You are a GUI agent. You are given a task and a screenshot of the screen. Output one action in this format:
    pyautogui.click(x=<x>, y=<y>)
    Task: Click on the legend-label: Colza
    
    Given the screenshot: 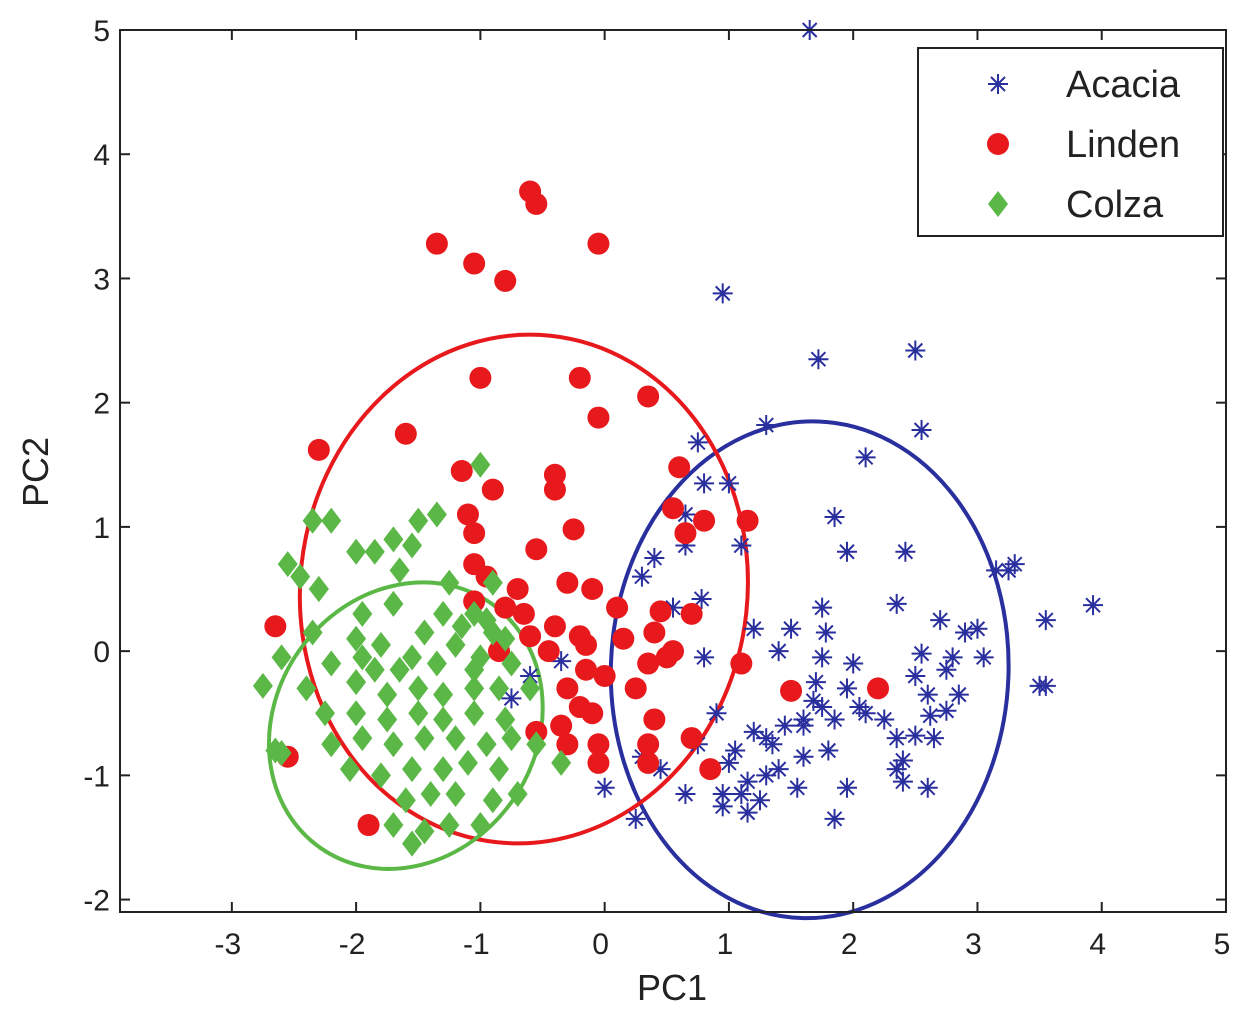 What is the action you would take?
    pyautogui.click(x=1115, y=205)
    